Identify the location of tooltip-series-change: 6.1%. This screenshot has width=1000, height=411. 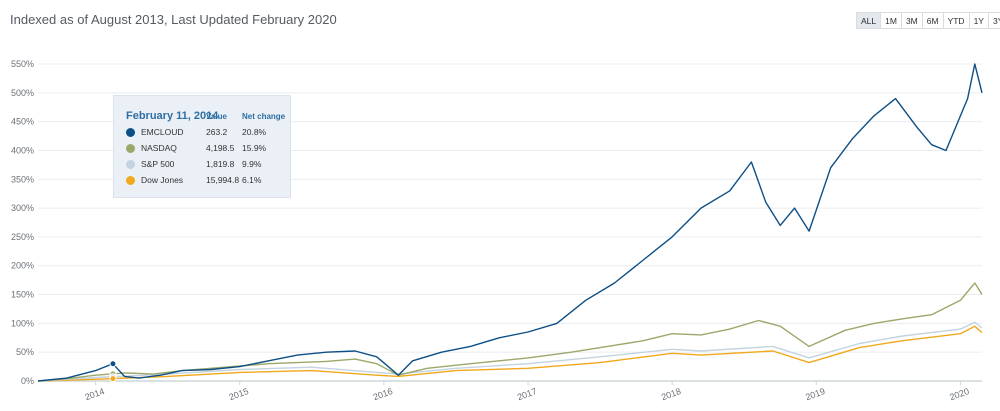
(252, 180).